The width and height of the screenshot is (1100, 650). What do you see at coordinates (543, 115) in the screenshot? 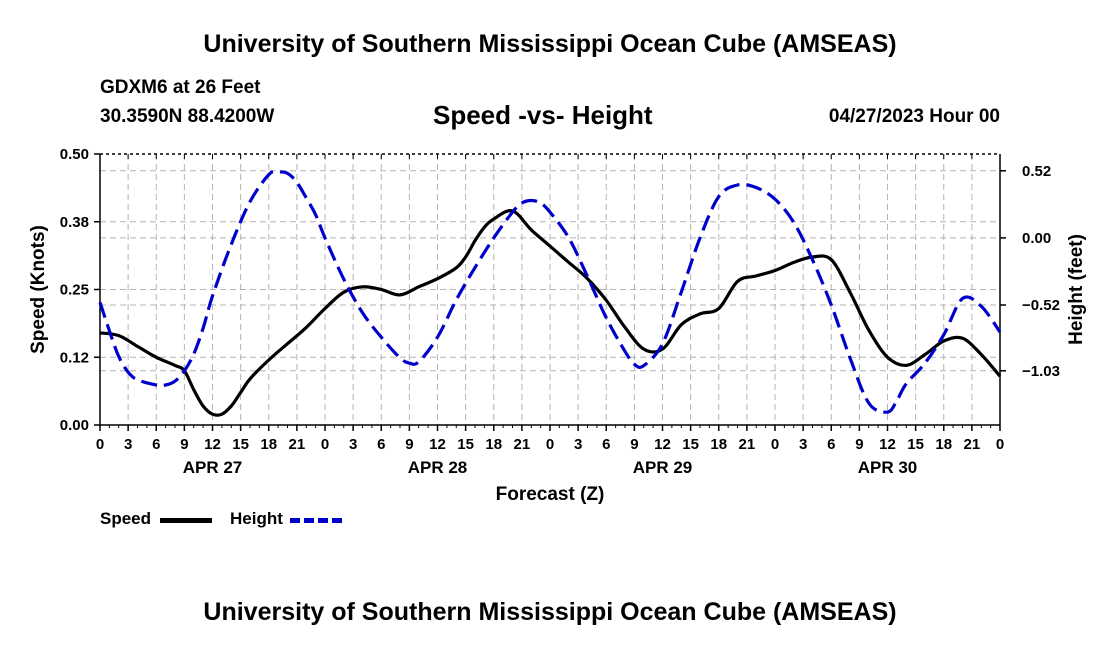
I see `chart-title: Speed -vs- Height` at bounding box center [543, 115].